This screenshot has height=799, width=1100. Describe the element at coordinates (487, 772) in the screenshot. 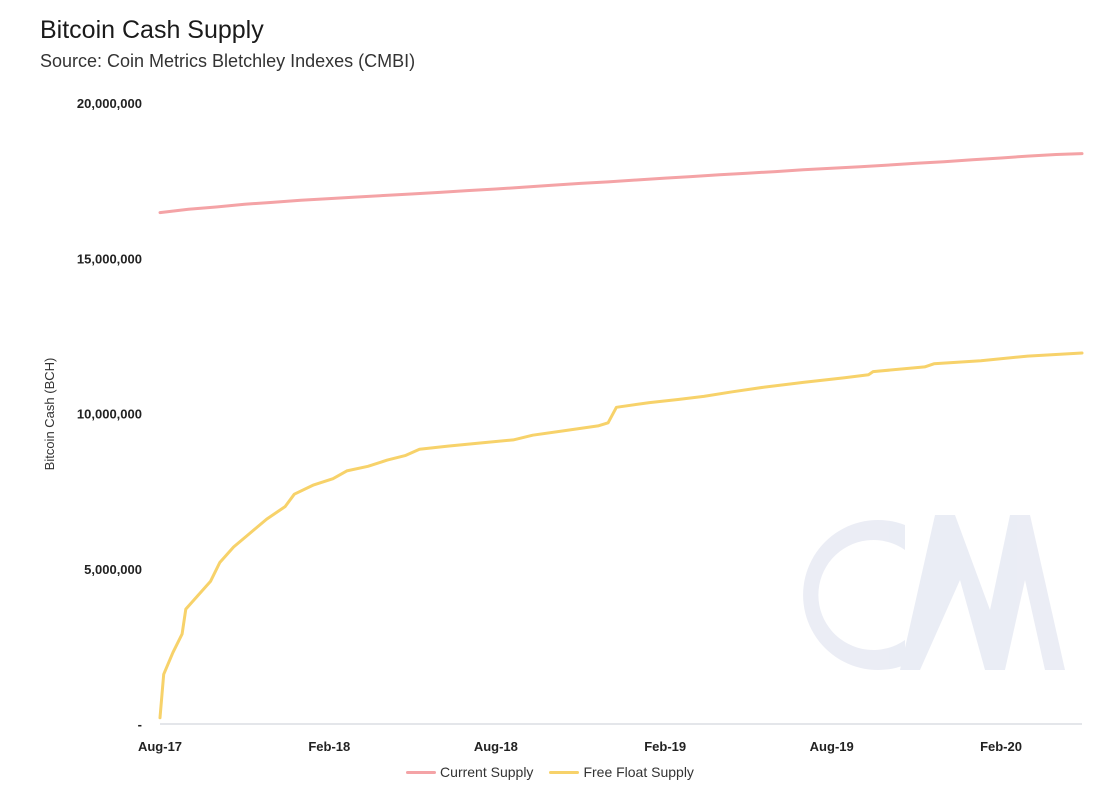

I see `legend-label-current-supply: Current Supply` at that location.